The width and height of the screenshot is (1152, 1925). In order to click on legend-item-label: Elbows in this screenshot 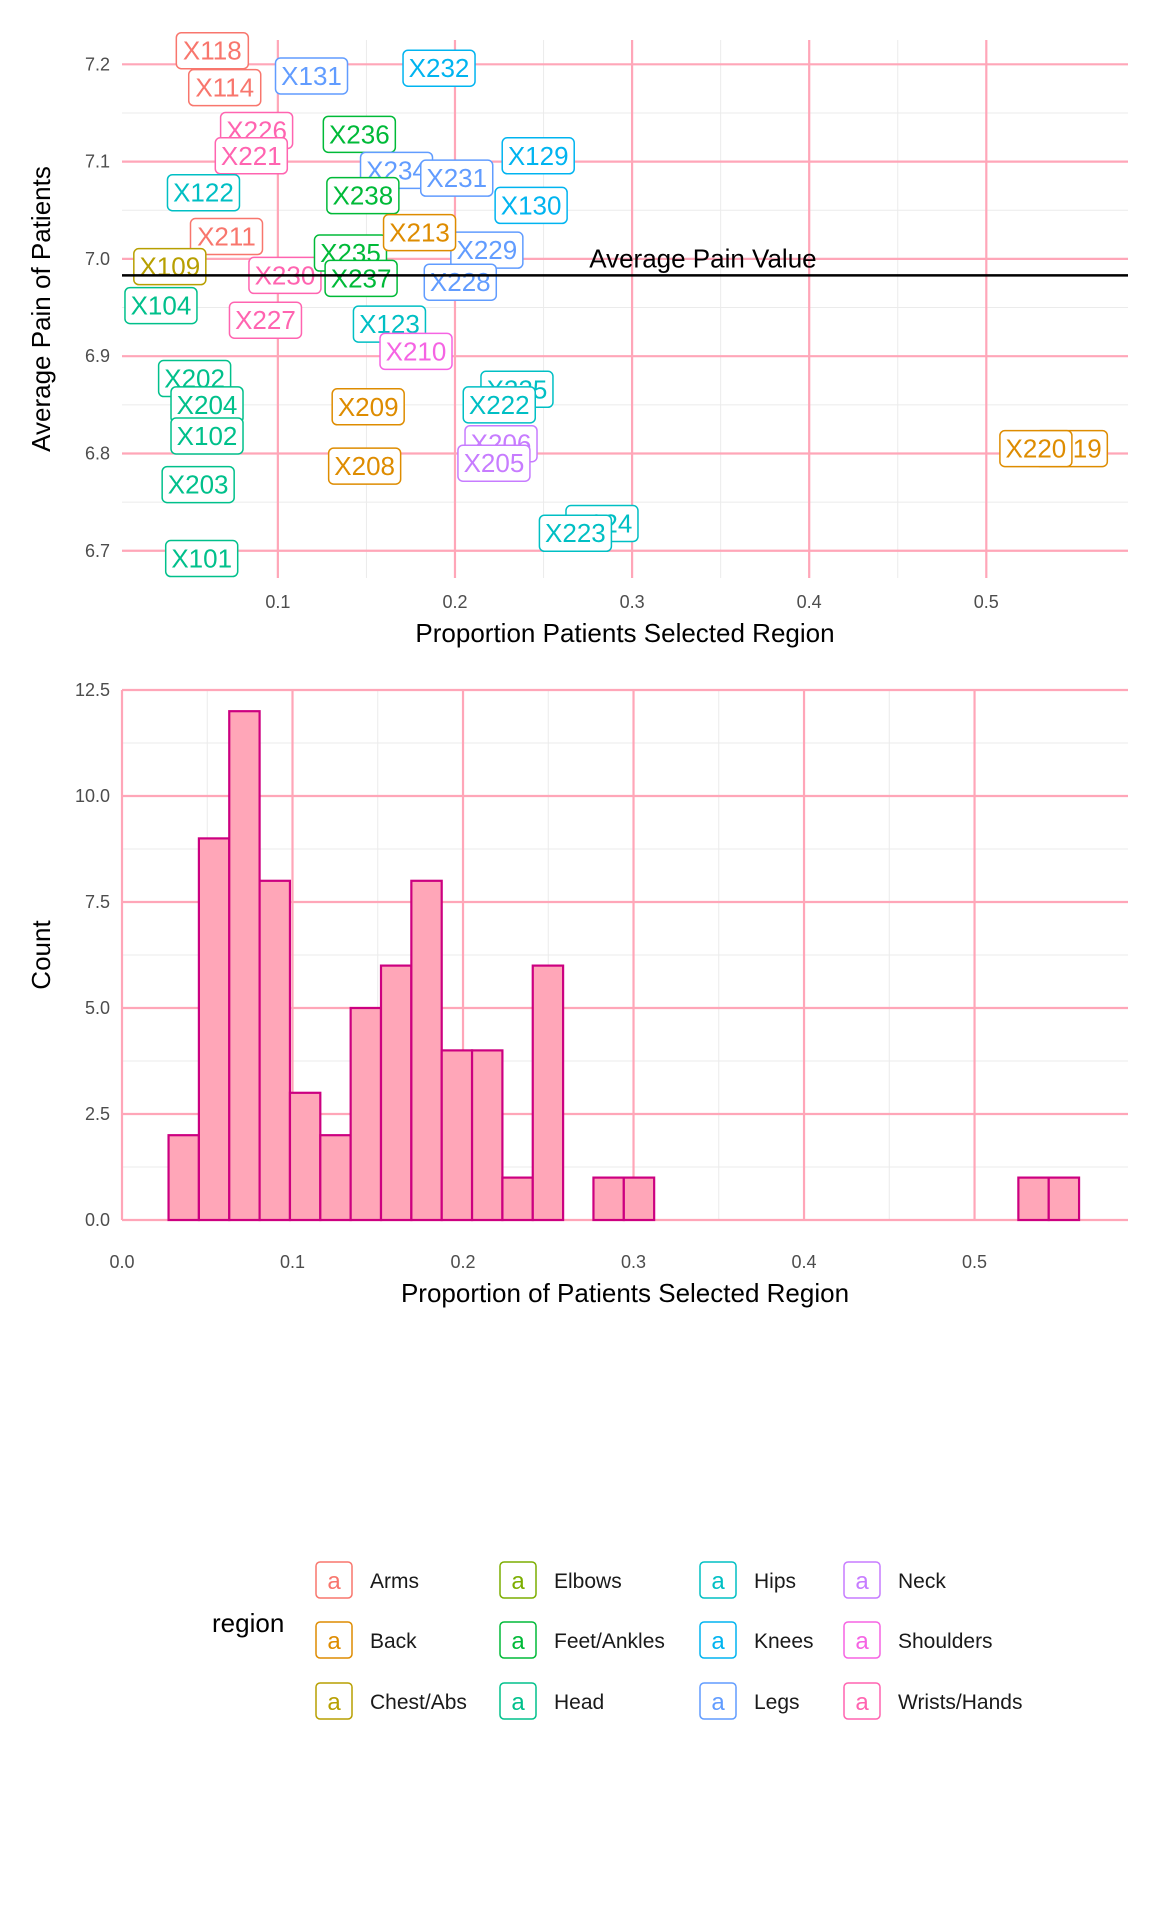, I will do `click(588, 1581)`.